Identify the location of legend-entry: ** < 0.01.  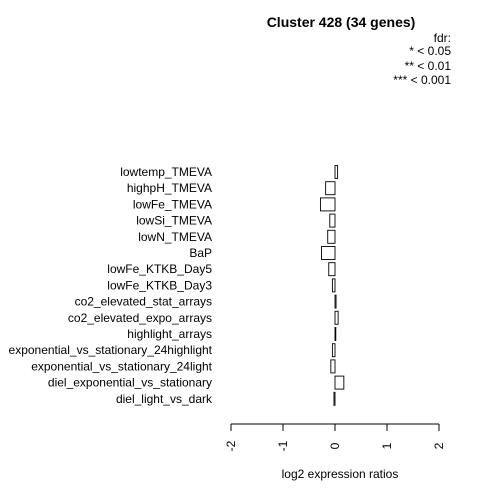
(428, 66).